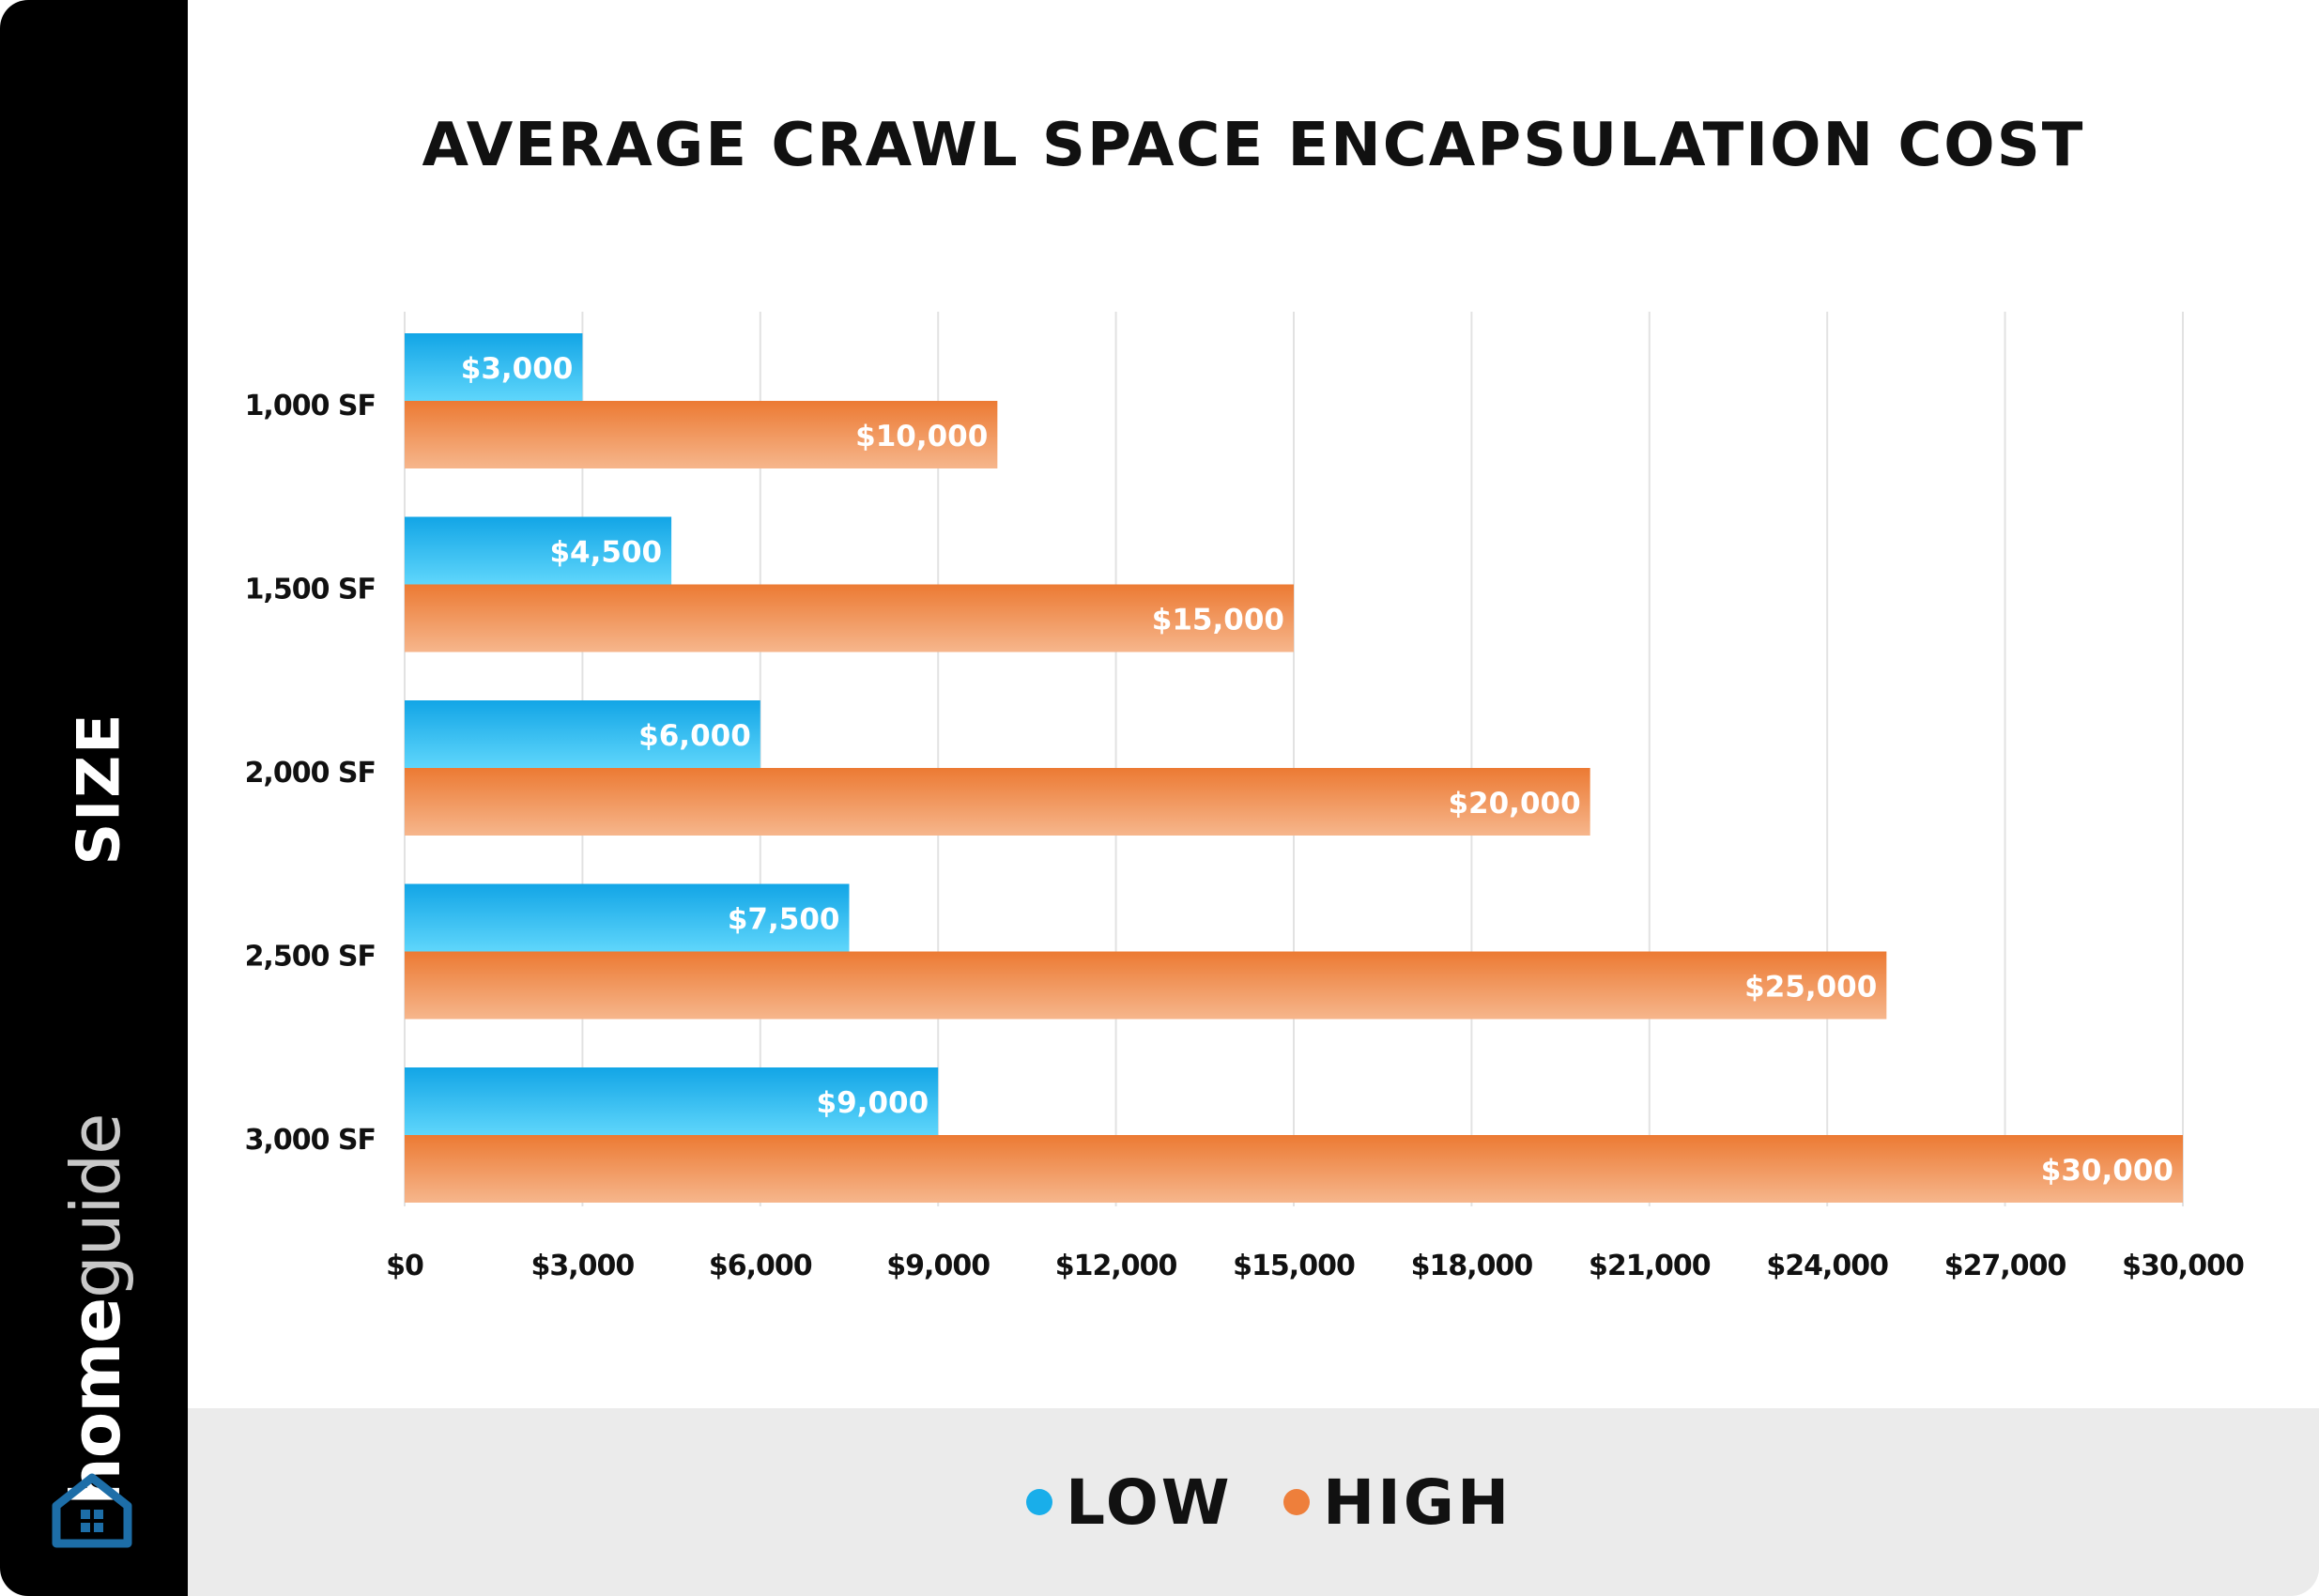 This screenshot has height=1596, width=2319. I want to click on legend-dot-high, so click(1296, 1502).